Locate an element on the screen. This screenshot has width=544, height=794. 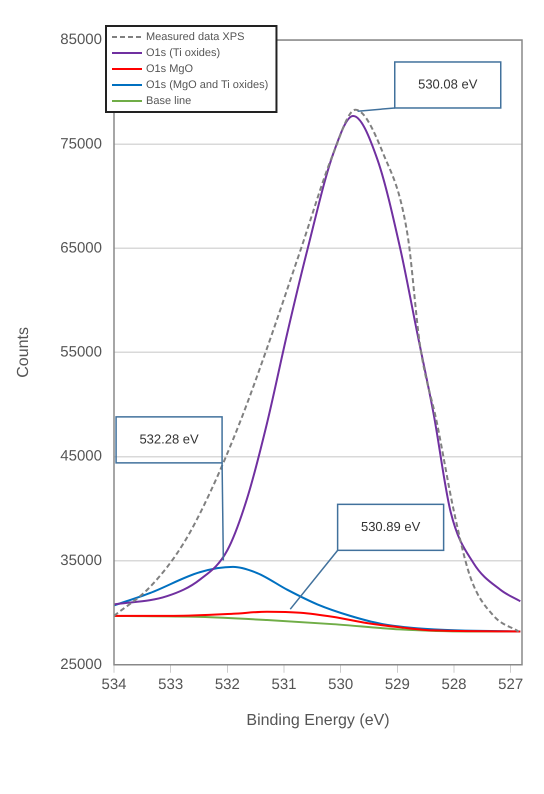
x-axis-title: Binding Energy (eV) is located at coordinates (318, 720).